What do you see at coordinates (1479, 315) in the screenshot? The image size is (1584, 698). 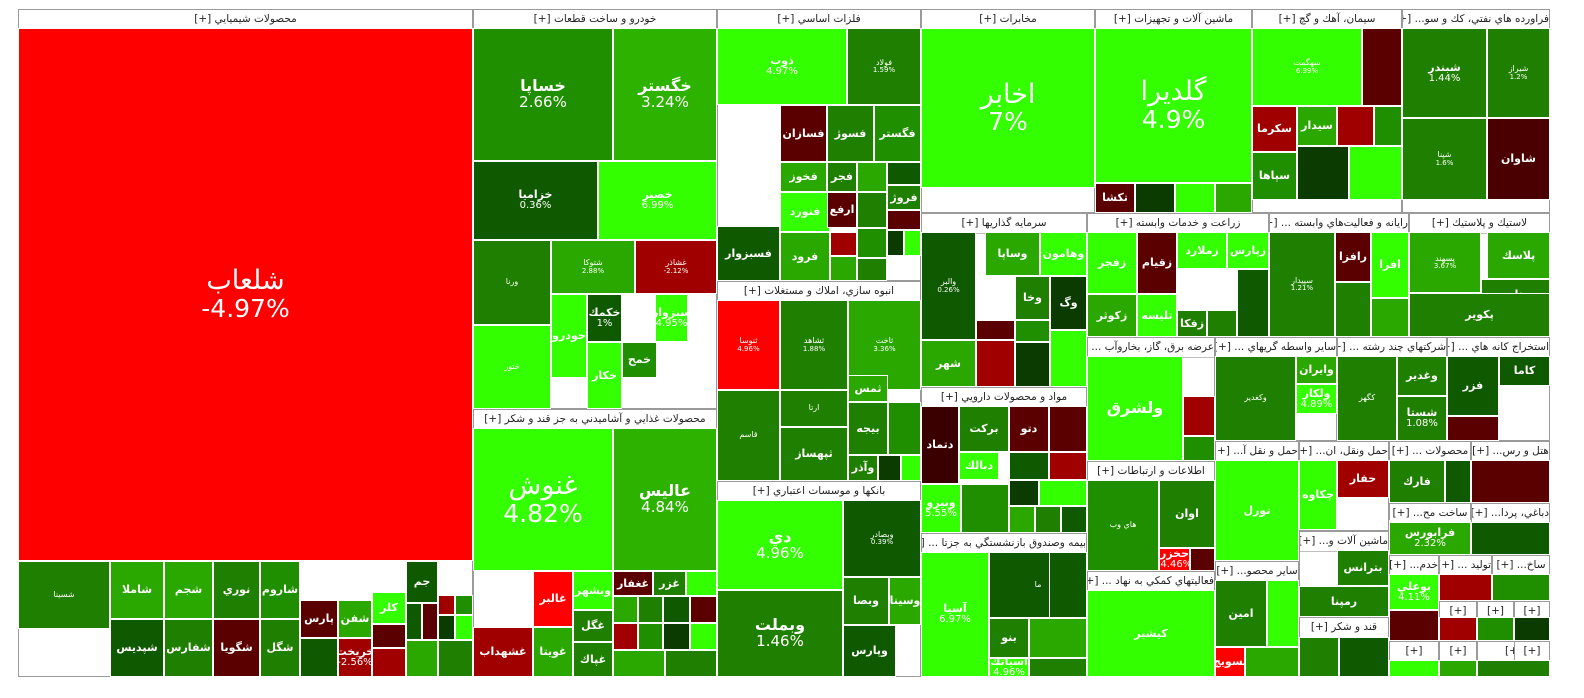 I see `stock-tile: پكوير` at bounding box center [1479, 315].